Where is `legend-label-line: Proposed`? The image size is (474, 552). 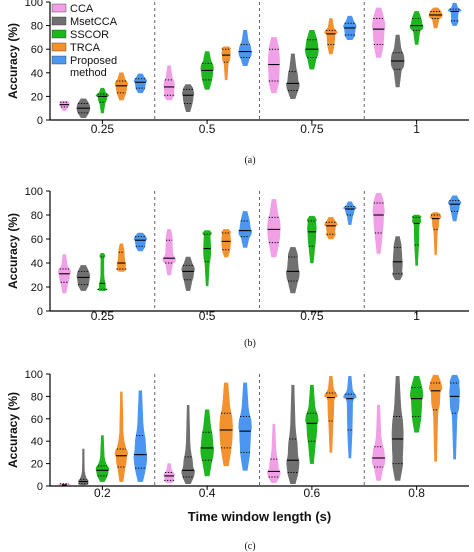 legend-label-line: Proposed is located at coordinates (93, 61).